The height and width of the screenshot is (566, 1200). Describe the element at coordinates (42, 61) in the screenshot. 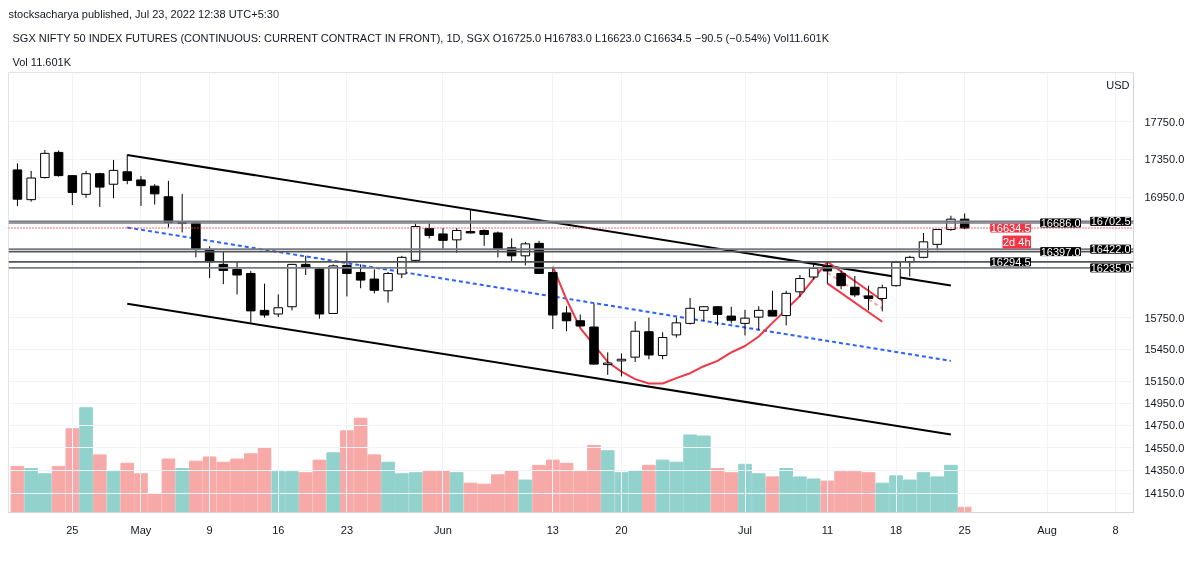

I see `chart-subtitle: Vol 11.601K` at that location.